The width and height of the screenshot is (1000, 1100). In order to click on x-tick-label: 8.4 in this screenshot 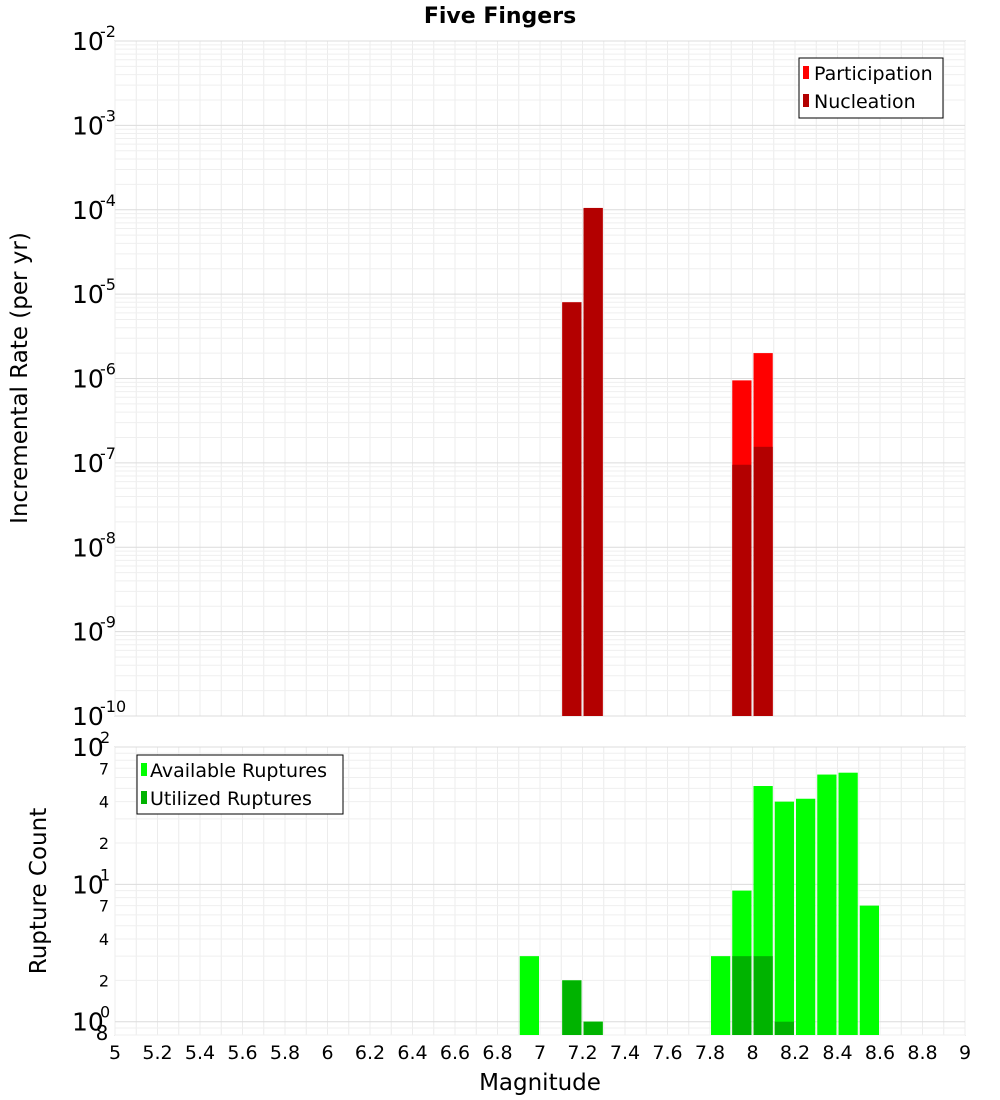, I will do `click(837, 1053)`.